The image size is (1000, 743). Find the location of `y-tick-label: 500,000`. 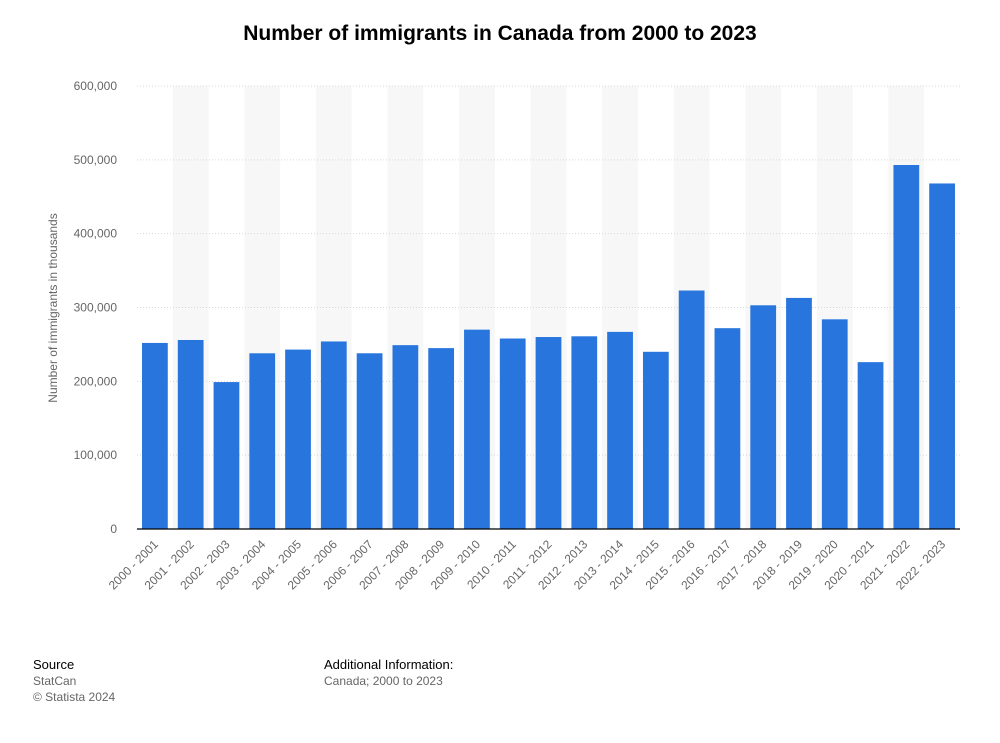

y-tick-label: 500,000 is located at coordinates (96, 160).